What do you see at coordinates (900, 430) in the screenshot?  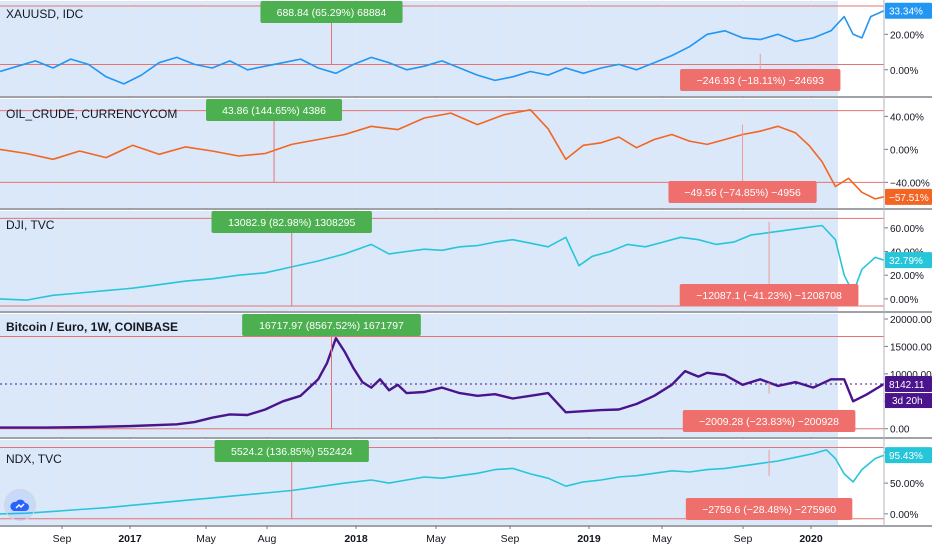 I see `axis-tick-label: 0.00` at bounding box center [900, 430].